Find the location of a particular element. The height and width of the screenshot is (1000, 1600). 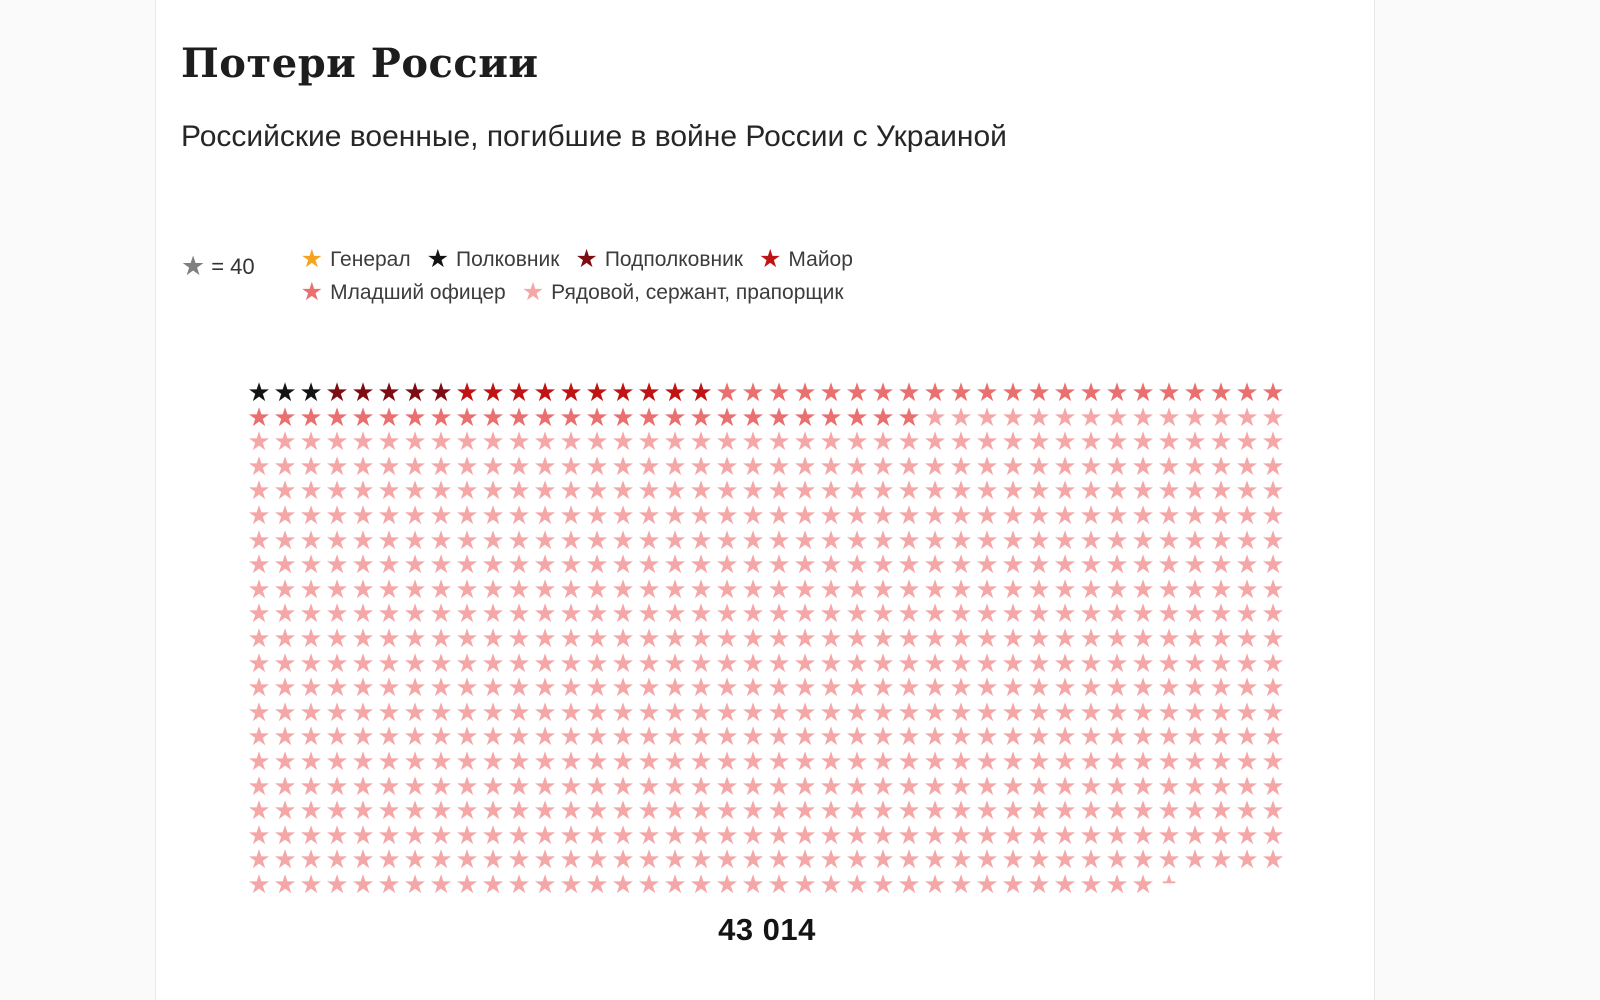

unit-value-label: = 40 is located at coordinates (233, 266).